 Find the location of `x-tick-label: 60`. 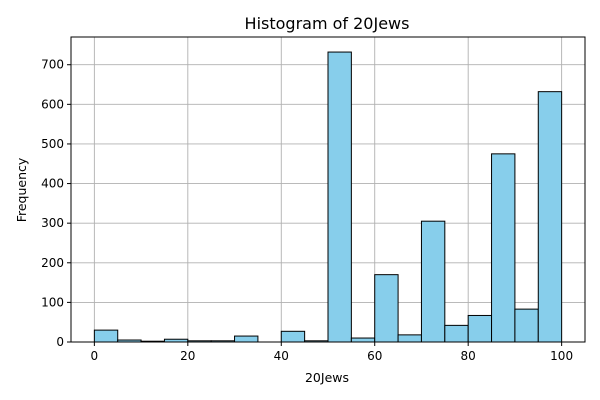

x-tick-label: 60 is located at coordinates (374, 356).